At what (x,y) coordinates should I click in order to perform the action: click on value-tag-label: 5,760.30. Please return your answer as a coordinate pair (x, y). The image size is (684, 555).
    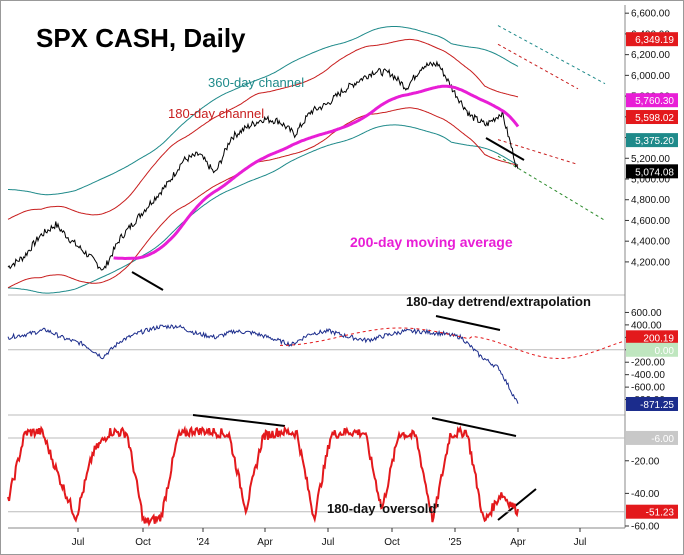
    Looking at the image, I should click on (654, 101).